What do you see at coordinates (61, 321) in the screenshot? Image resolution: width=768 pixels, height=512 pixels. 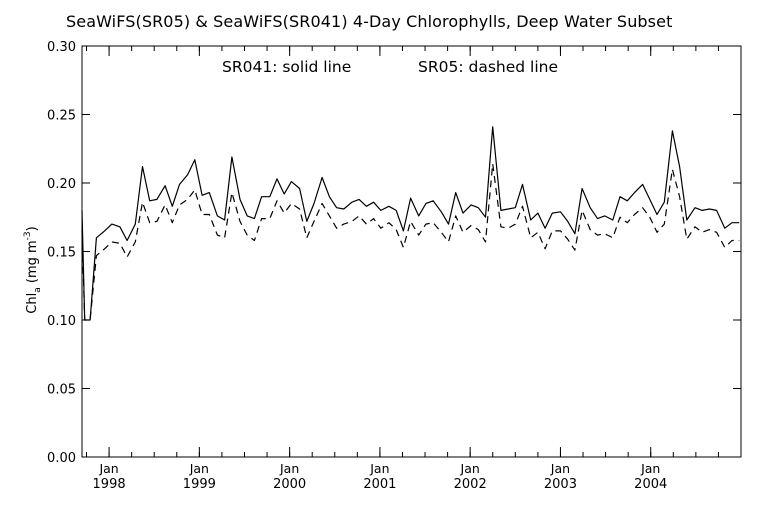 I see `y-tick-label: 0.10` at bounding box center [61, 321].